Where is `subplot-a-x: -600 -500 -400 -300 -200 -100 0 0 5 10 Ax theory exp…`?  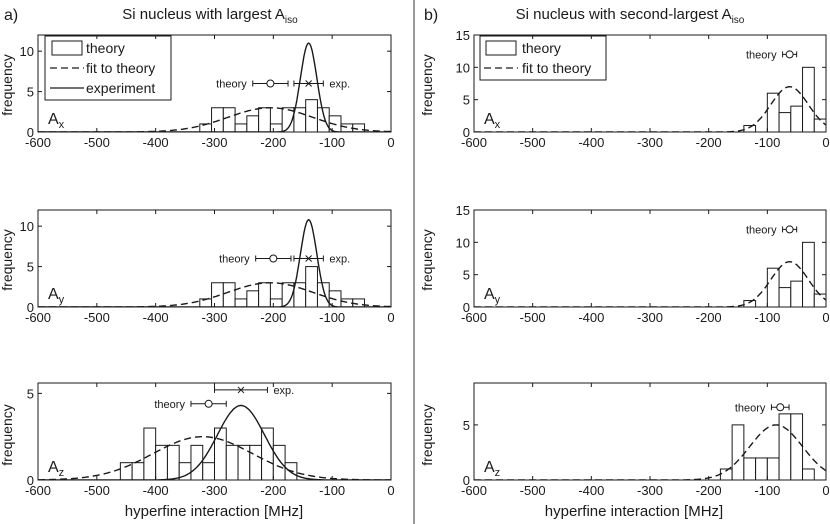 subplot-a-x: -600 -500 -400 -300 -200 -100 0 0 5 10 Ax theory exp… is located at coordinates (207, 92).